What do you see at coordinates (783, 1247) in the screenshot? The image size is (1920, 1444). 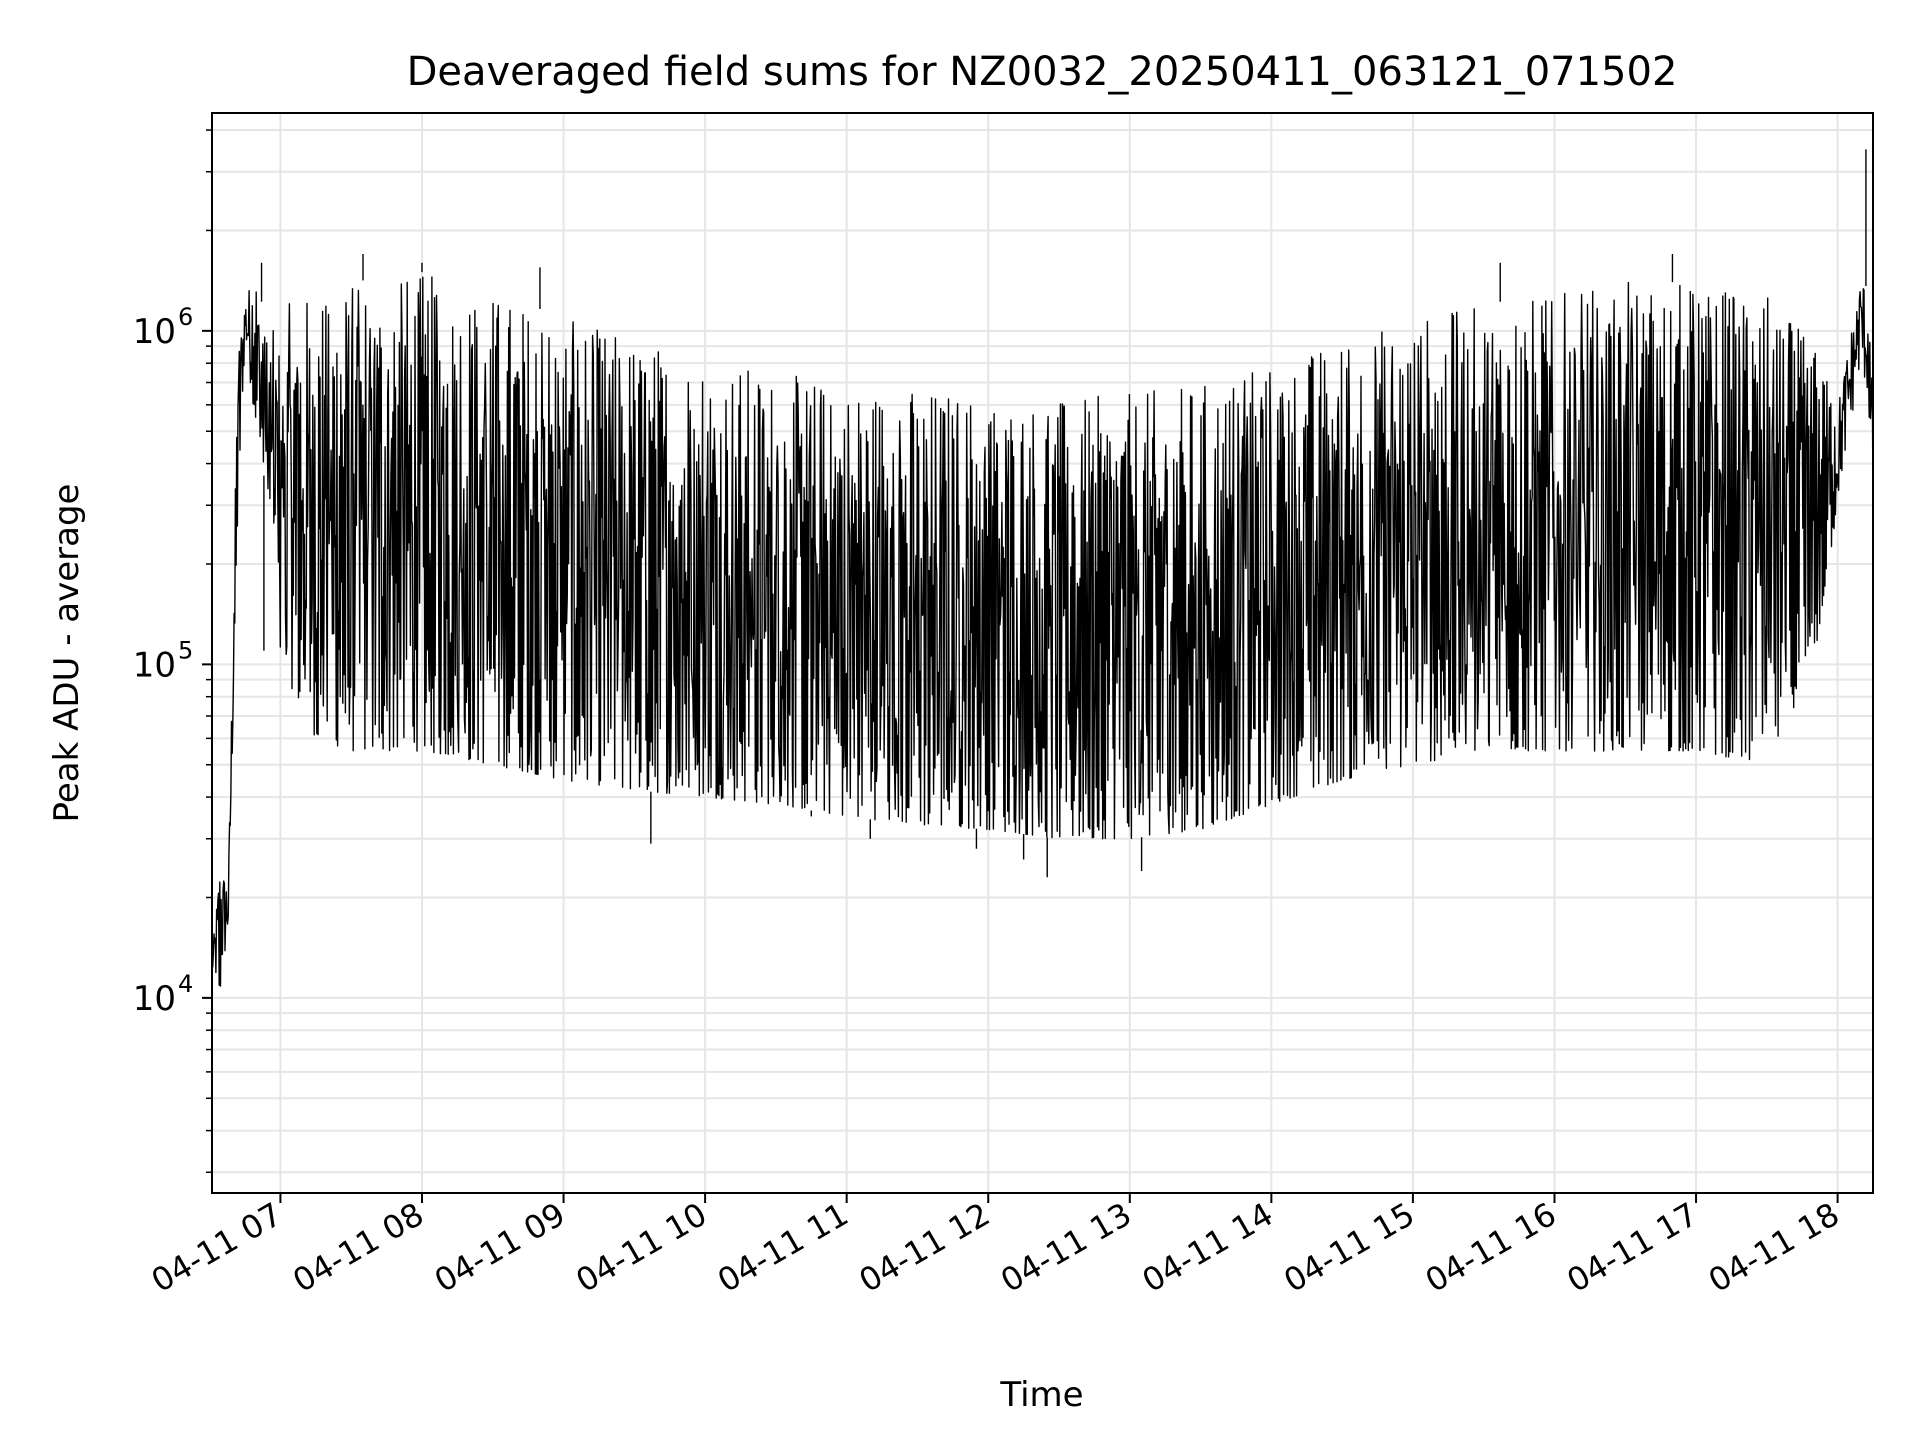 I see `x-tick-label: 04-11 11` at bounding box center [783, 1247].